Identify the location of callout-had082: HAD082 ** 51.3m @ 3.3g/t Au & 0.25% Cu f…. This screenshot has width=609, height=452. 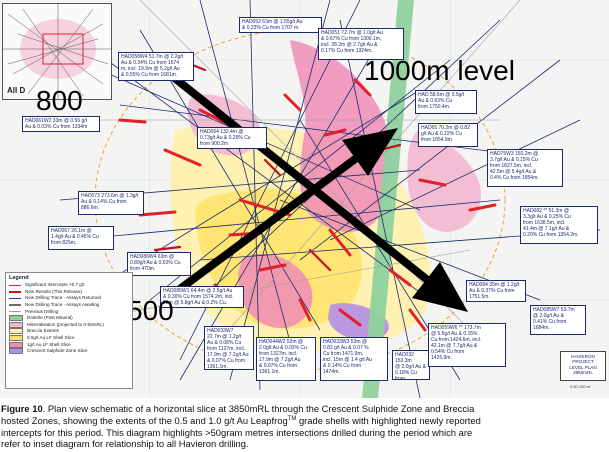
(559, 225).